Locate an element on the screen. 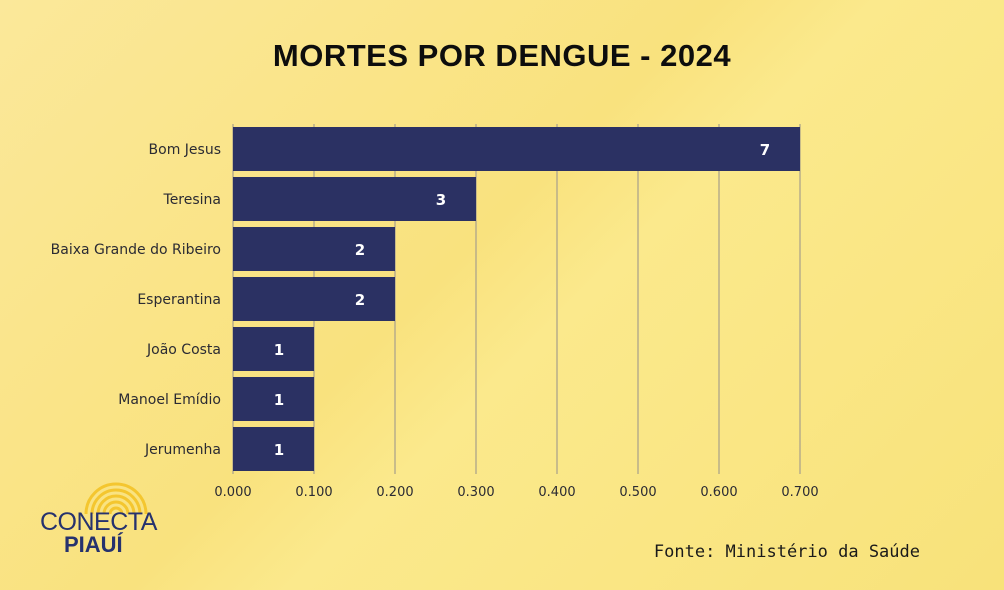 This screenshot has height=590, width=1004. x-tick-label: 0.600 is located at coordinates (718, 492).